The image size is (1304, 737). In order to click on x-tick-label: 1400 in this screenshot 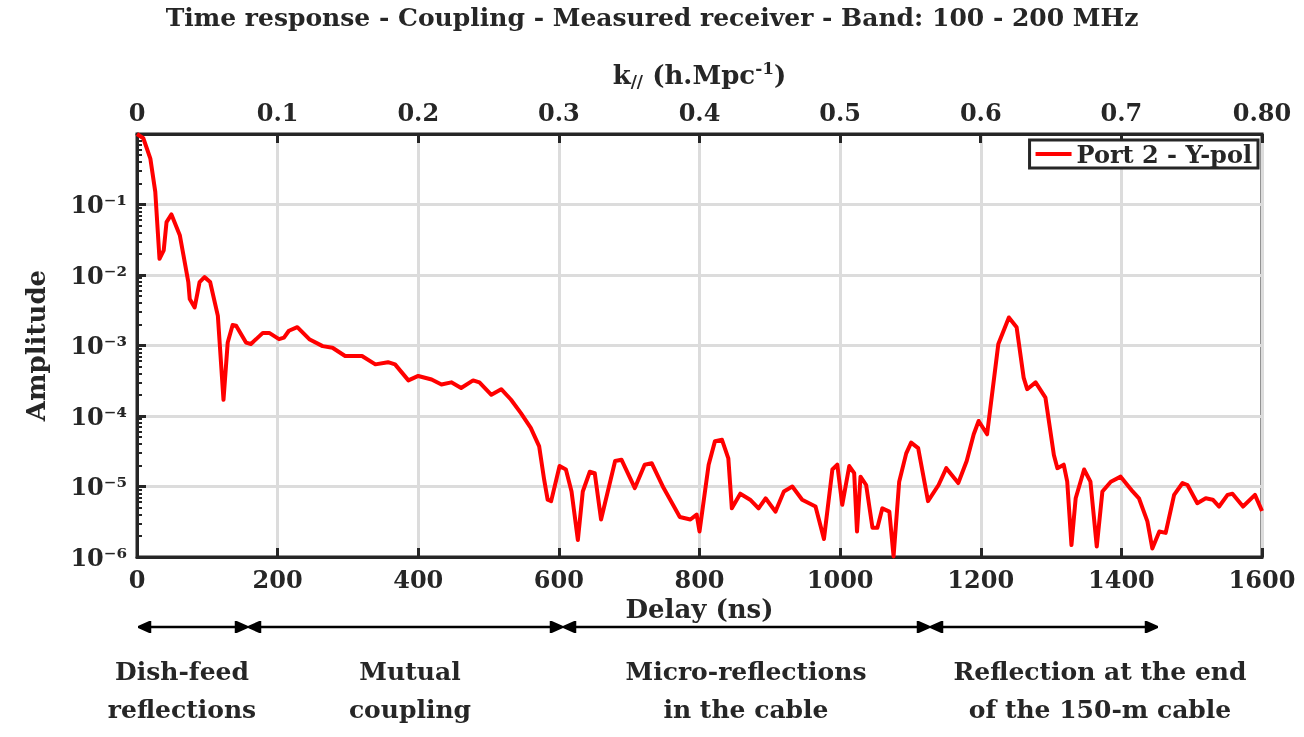, I will do `click(1121, 579)`.